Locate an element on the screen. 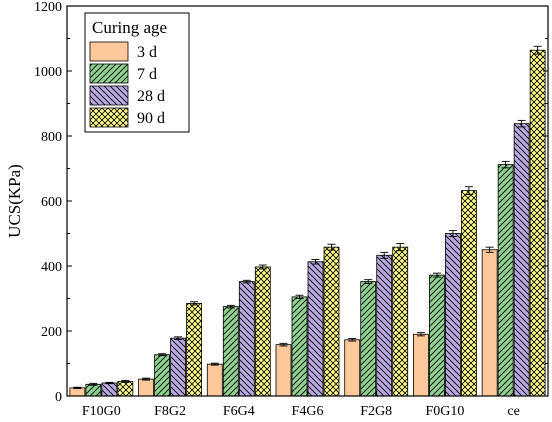 The height and width of the screenshot is (422, 552). legend-title: Curing age is located at coordinates (129, 27).